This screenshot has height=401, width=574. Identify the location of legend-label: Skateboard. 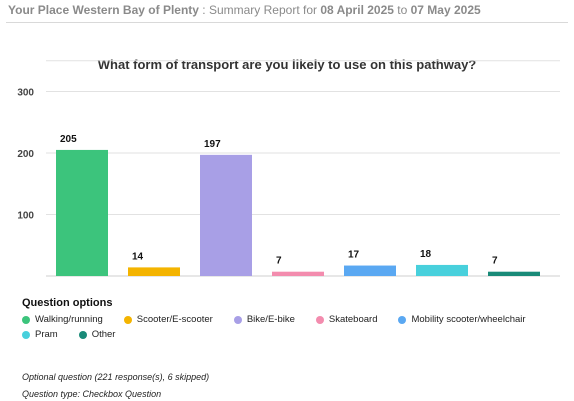
(353, 319).